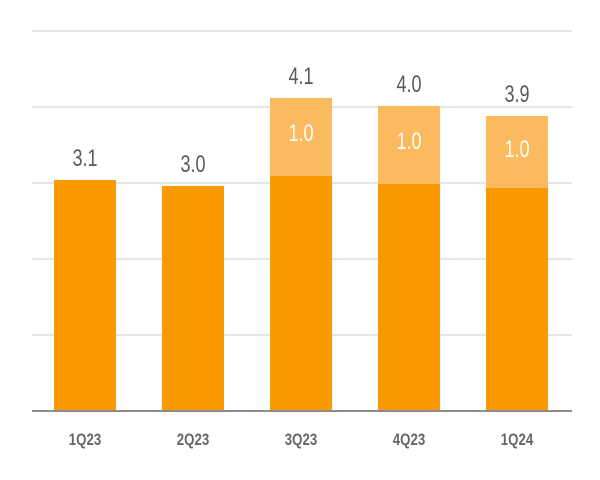 Image resolution: width=600 pixels, height=480 pixels. What do you see at coordinates (409, 84) in the screenshot?
I see `total-label-4q23: 4.0` at bounding box center [409, 84].